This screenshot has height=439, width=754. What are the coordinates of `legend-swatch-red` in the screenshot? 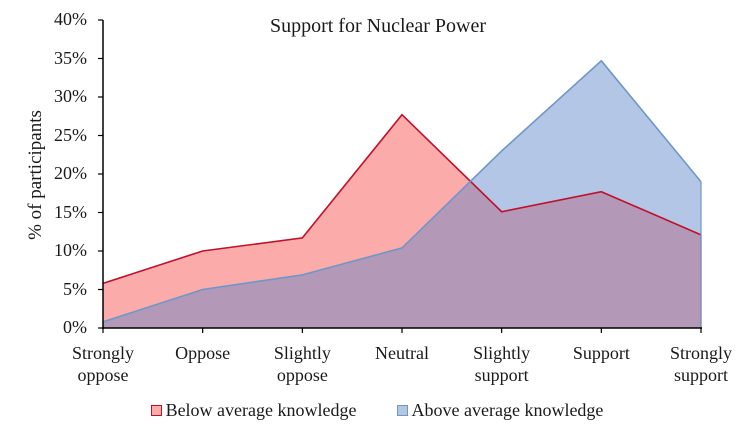 It's located at (156, 410).